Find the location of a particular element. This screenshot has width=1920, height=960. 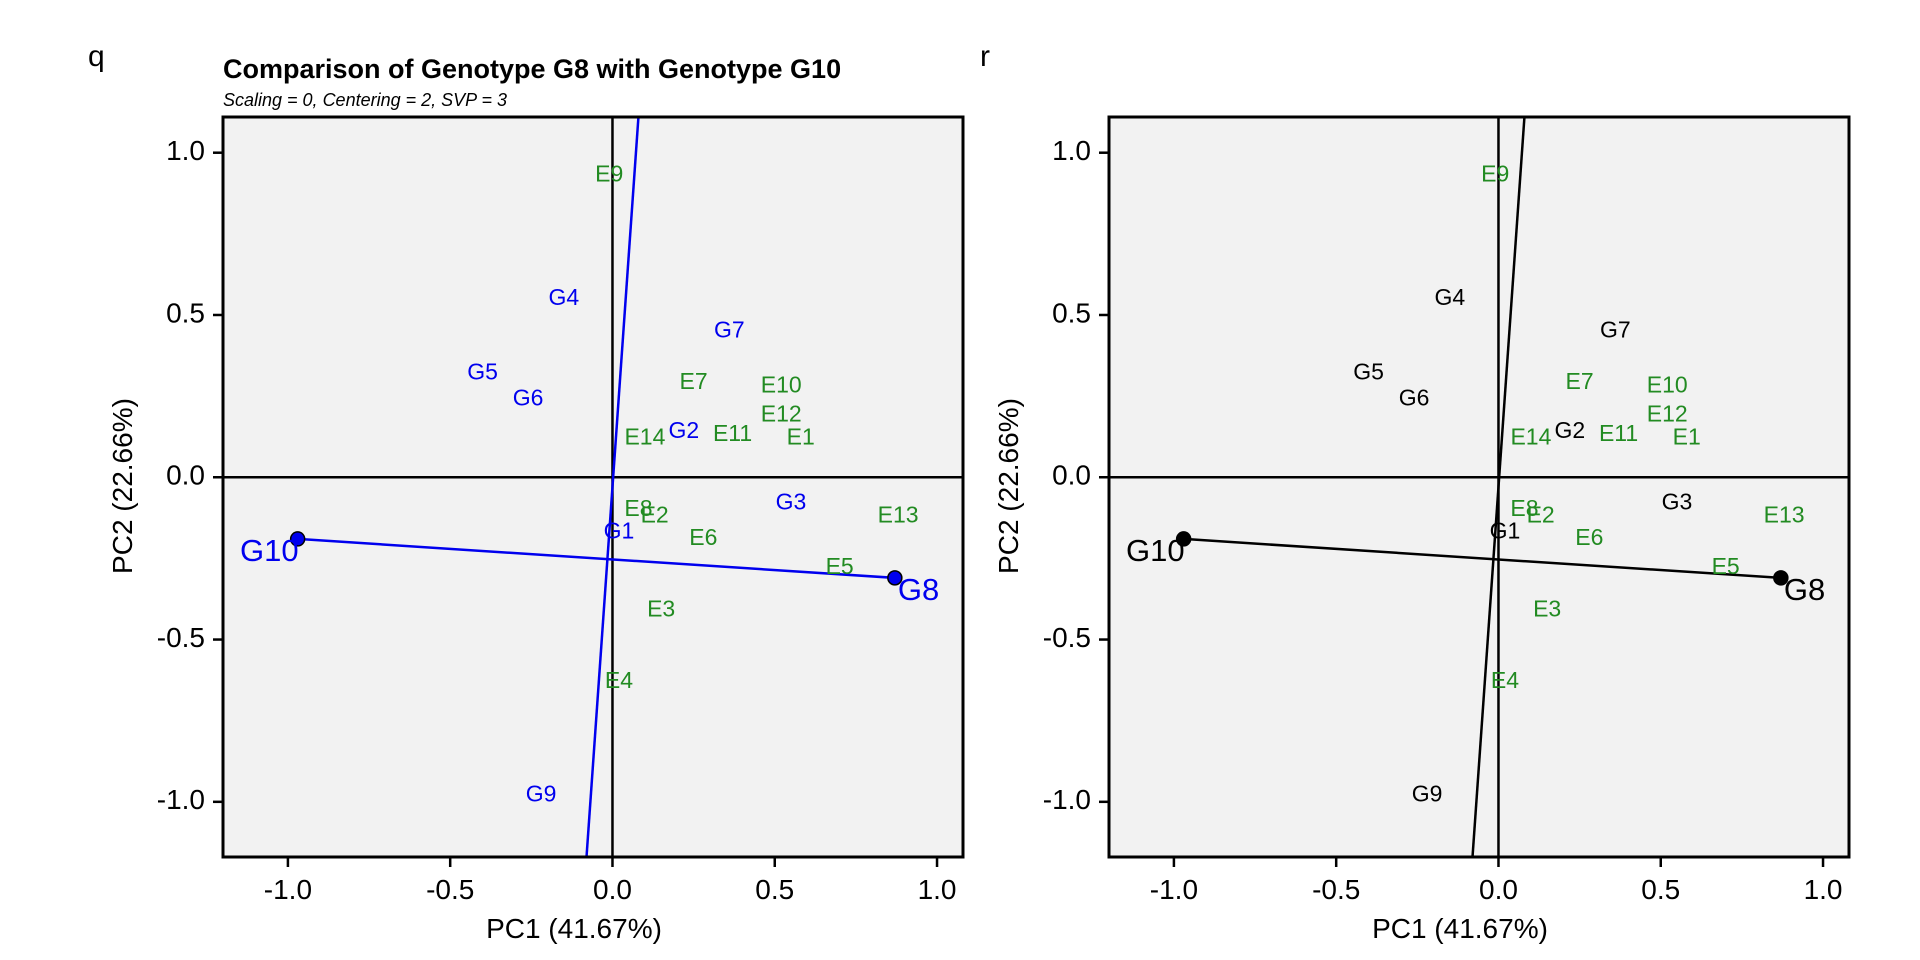

chart-subtitle: Scaling = 0, Centering = 2, SVP = 3 is located at coordinates (365, 100).